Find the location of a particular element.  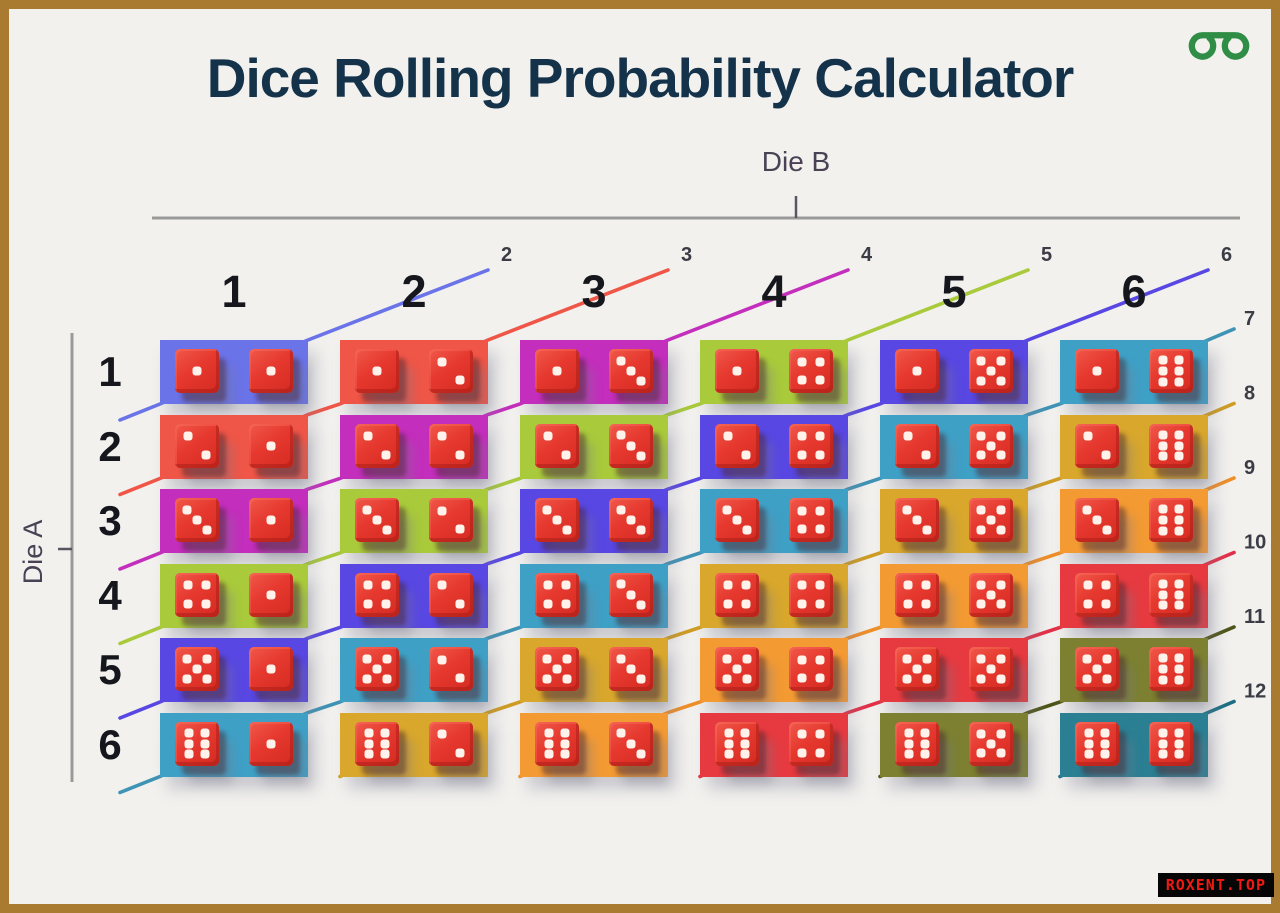

sum-label-11: 11 is located at coordinates (1254, 617).